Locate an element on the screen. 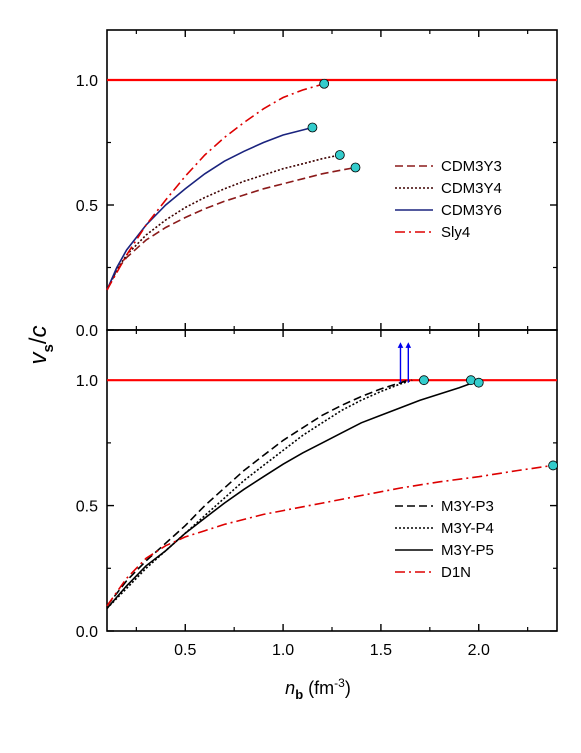 The image size is (581, 753). series-line-sly4 is located at coordinates (215, 187).